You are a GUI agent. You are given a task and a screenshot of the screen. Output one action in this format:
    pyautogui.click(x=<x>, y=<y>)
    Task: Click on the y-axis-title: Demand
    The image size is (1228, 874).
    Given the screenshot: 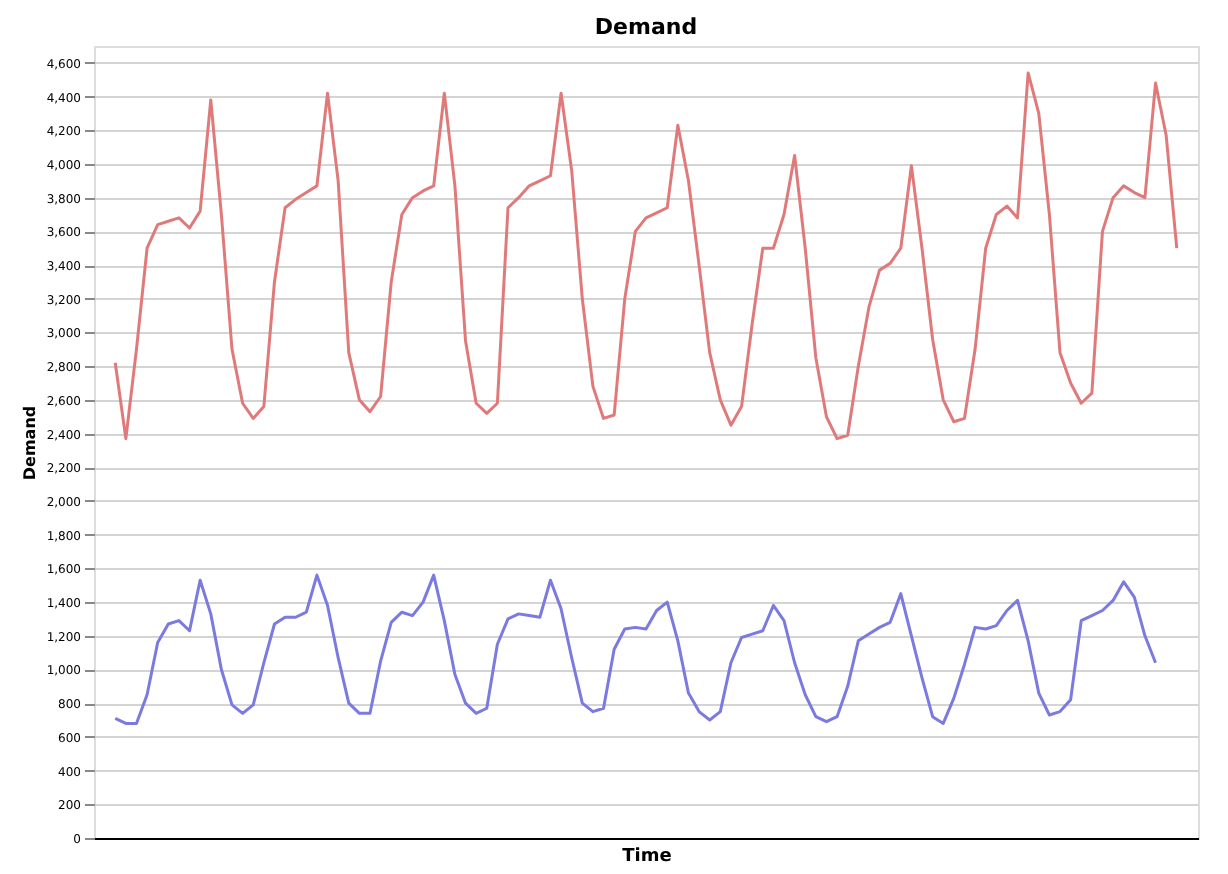 What is the action you would take?
    pyautogui.click(x=29, y=443)
    